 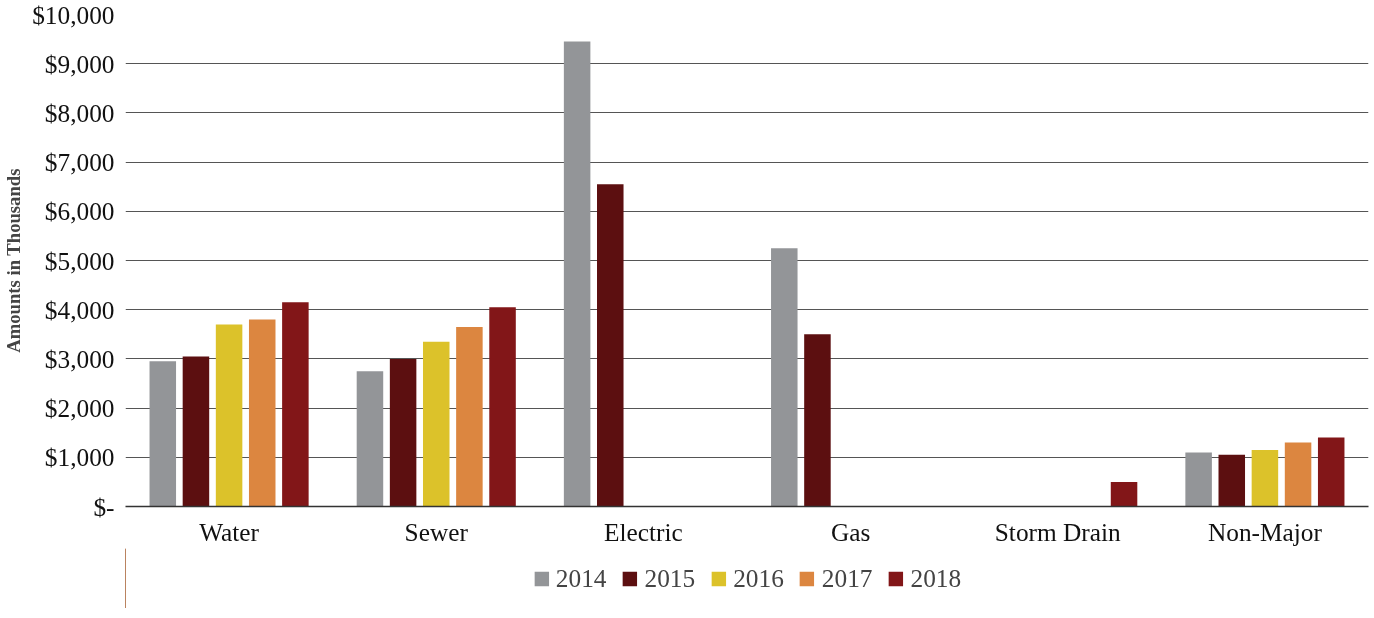 What do you see at coordinates (79, 408) in the screenshot?
I see `y-tick-label: $2,000` at bounding box center [79, 408].